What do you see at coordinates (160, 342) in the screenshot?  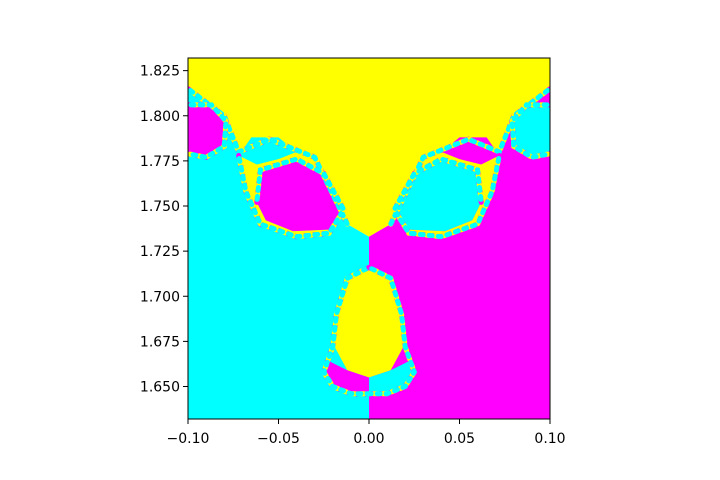 I see `y-tick-label-1: 1.675` at bounding box center [160, 342].